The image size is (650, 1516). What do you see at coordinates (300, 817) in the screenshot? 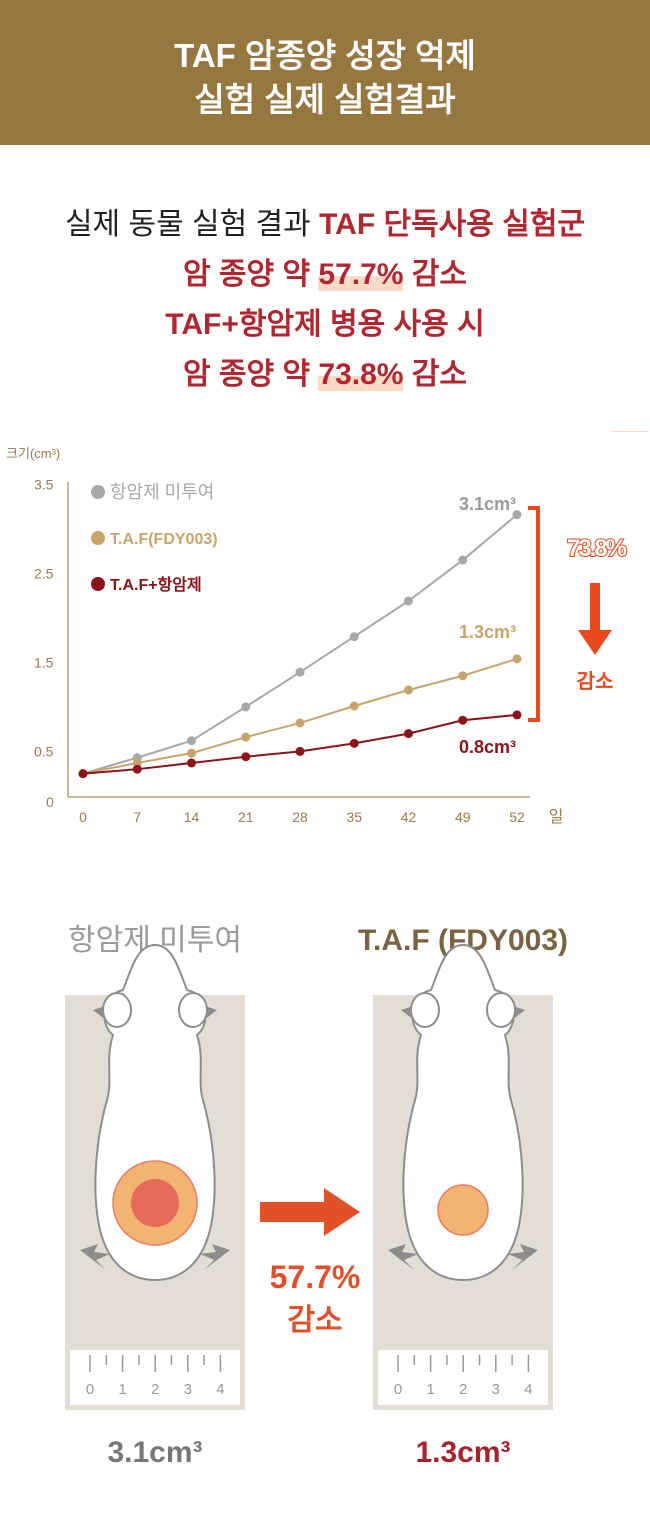
I see `x-tick-label: 28` at bounding box center [300, 817].